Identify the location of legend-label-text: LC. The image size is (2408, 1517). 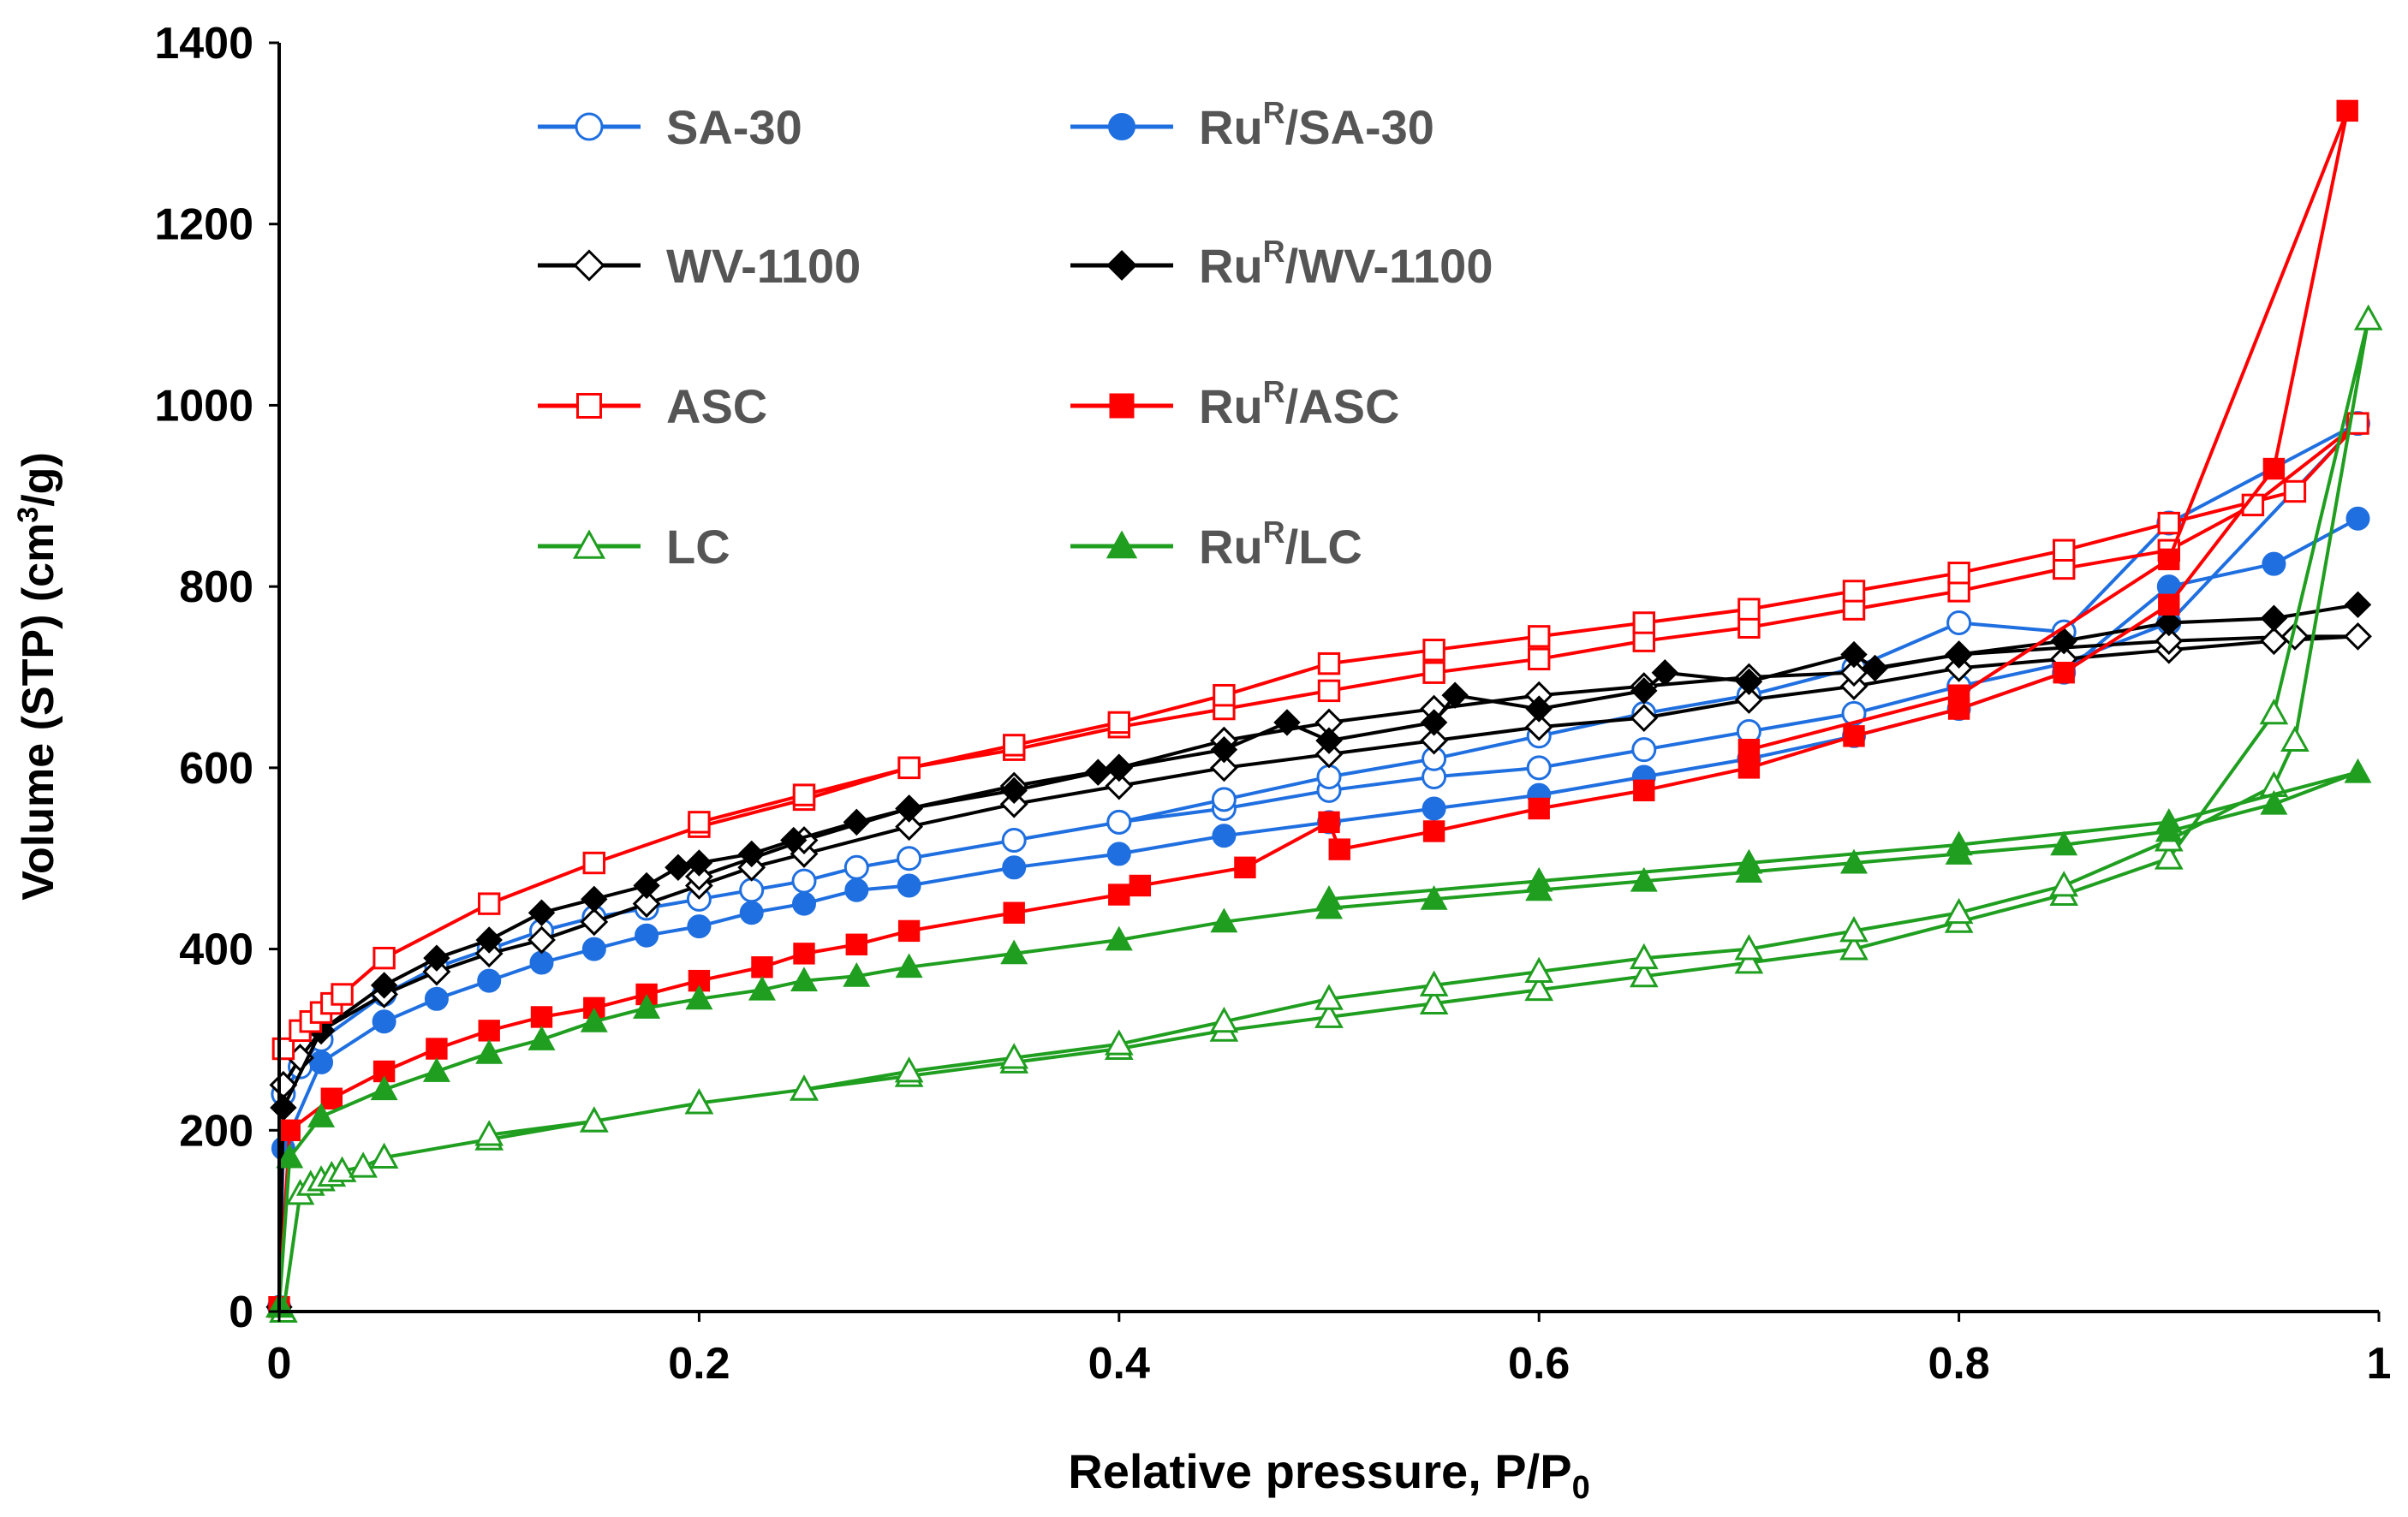
(698, 547).